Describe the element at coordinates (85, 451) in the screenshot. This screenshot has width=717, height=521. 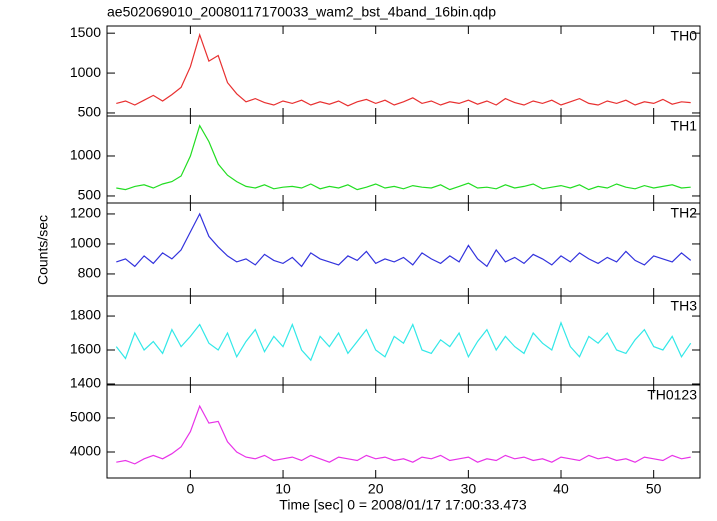
I see `y-tick-label: 4000` at that location.